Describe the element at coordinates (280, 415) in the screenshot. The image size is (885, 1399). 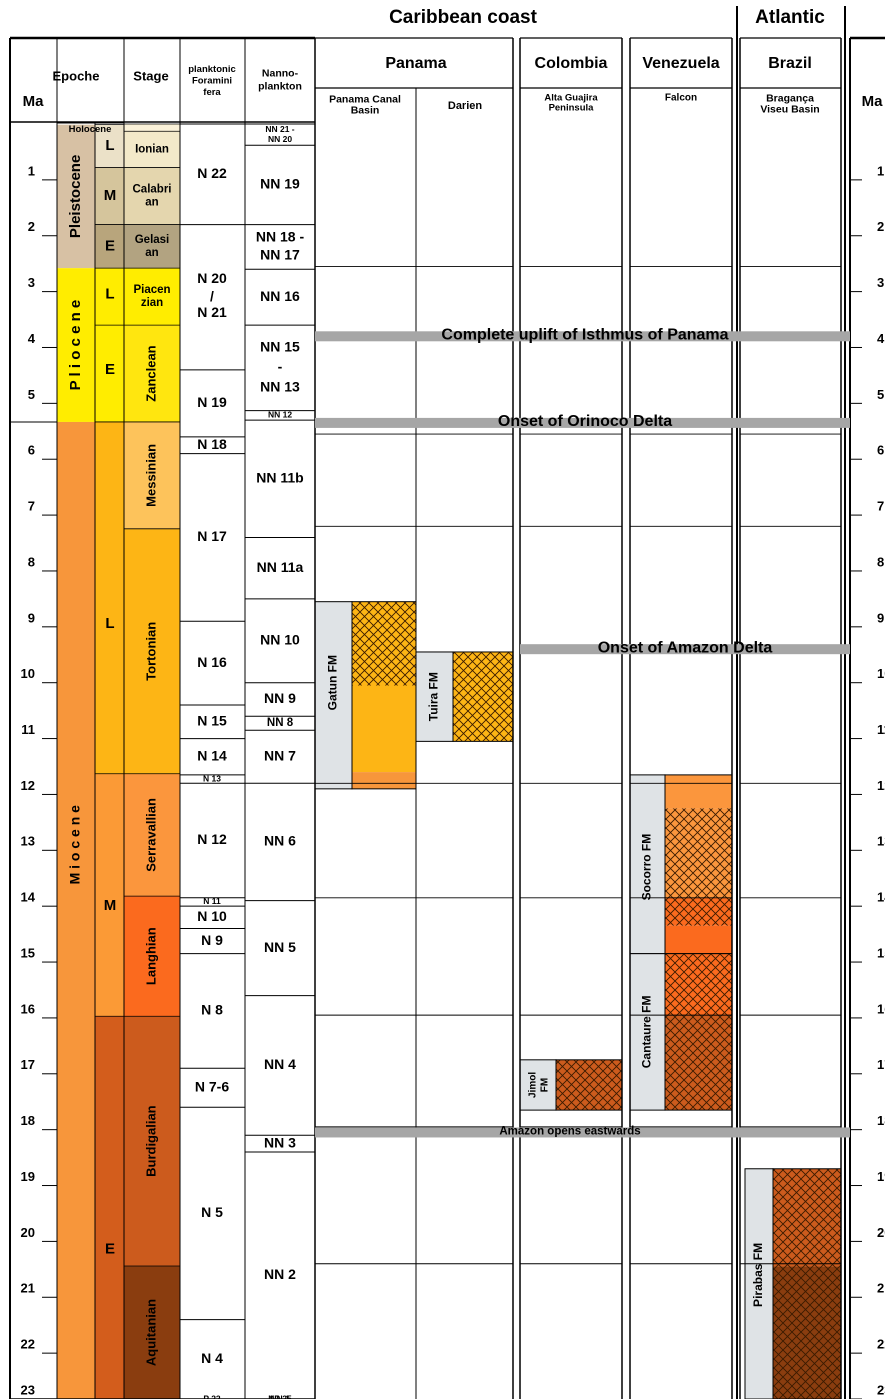
I see `nanno-zone-label: NN 12` at that location.